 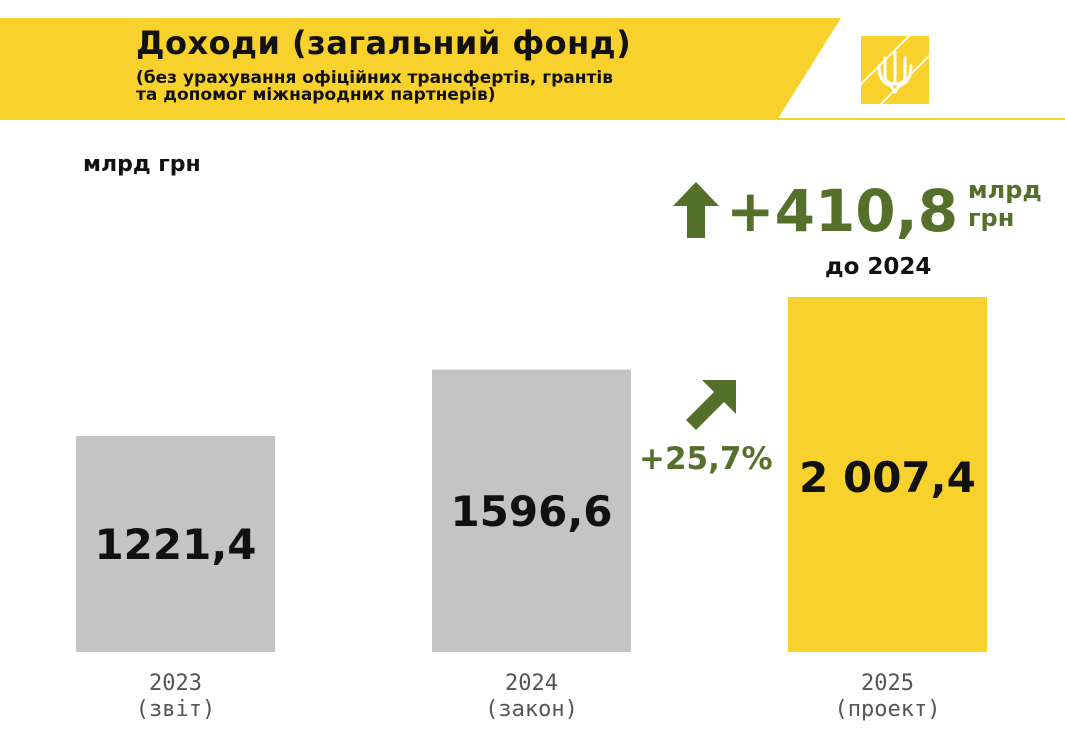 I want to click on arrow-up-right-icon, so click(x=711, y=405).